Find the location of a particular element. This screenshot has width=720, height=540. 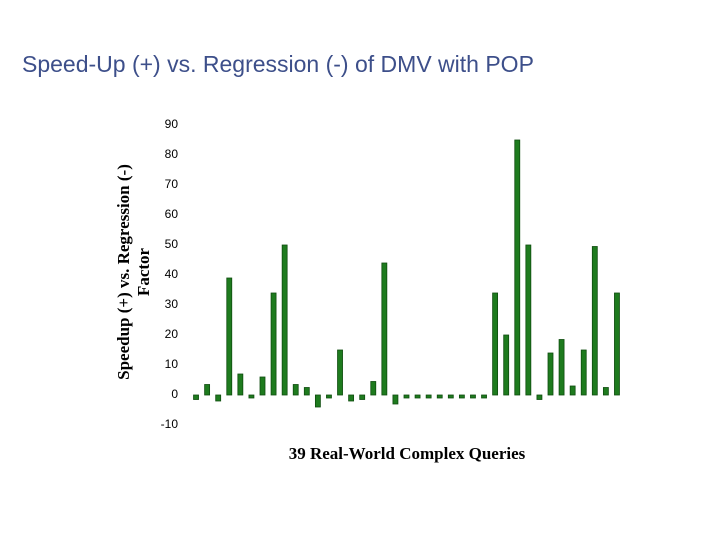

y-tick-label: 30 is located at coordinates (172, 304).